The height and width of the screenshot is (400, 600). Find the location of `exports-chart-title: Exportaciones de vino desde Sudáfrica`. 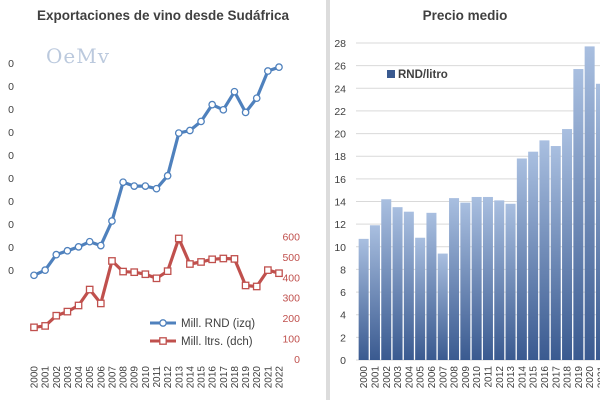

exports-chart-title: Exportaciones de vino desde Sudáfrica is located at coordinates (163, 15).